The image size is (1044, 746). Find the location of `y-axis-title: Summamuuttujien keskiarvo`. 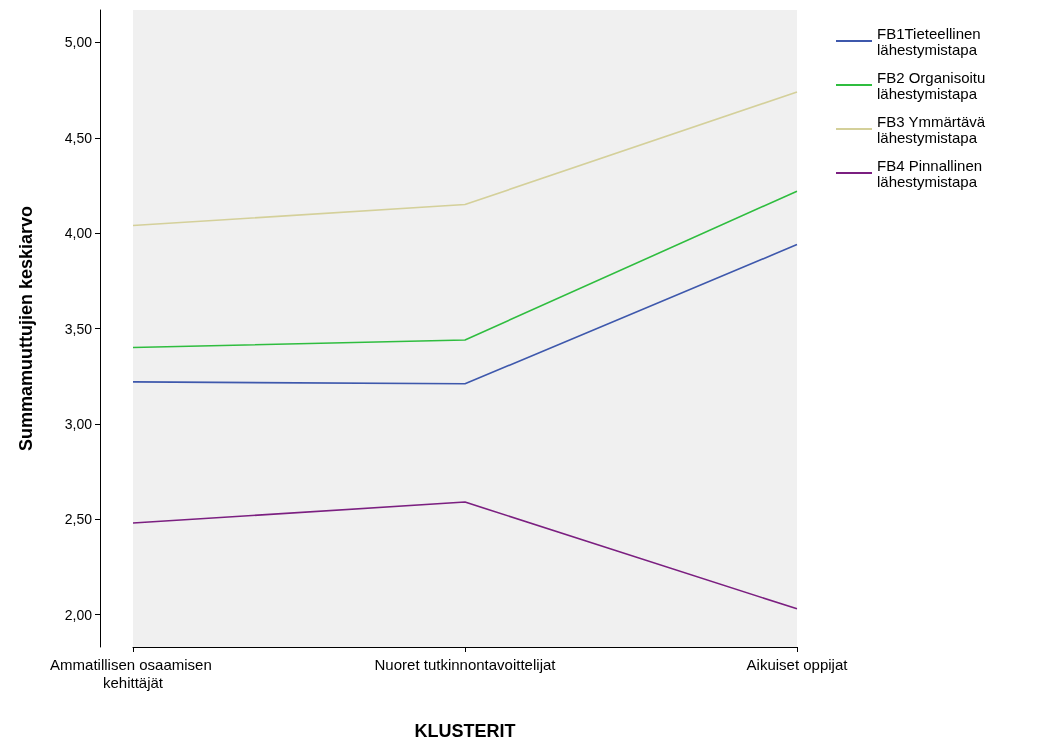

y-axis-title: Summamuuttujien keskiarvo is located at coordinates (26, 328).